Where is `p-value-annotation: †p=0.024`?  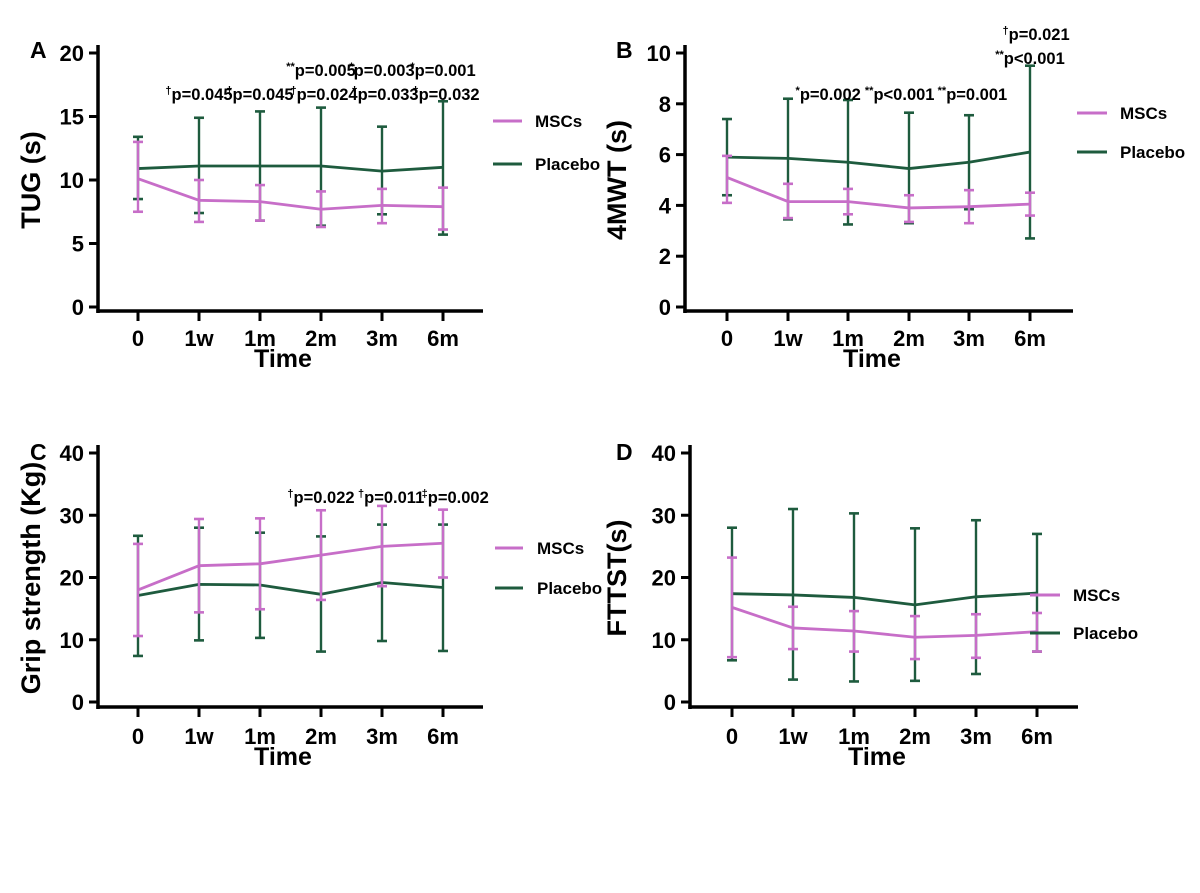 p-value-annotation: †p=0.024 is located at coordinates (324, 94).